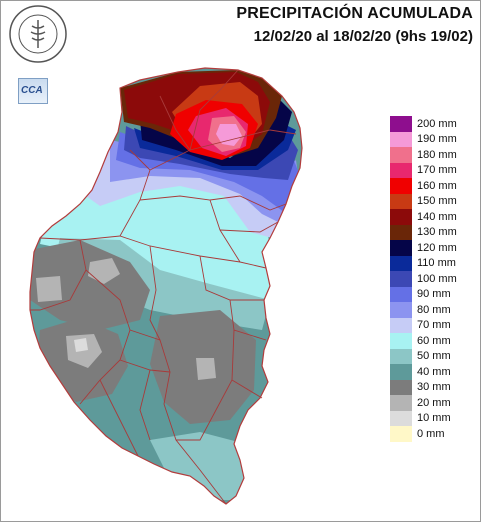 The width and height of the screenshot is (481, 522). What do you see at coordinates (206, 369) in the screenshot?
I see `precip-band-20mm-center` at bounding box center [206, 369].